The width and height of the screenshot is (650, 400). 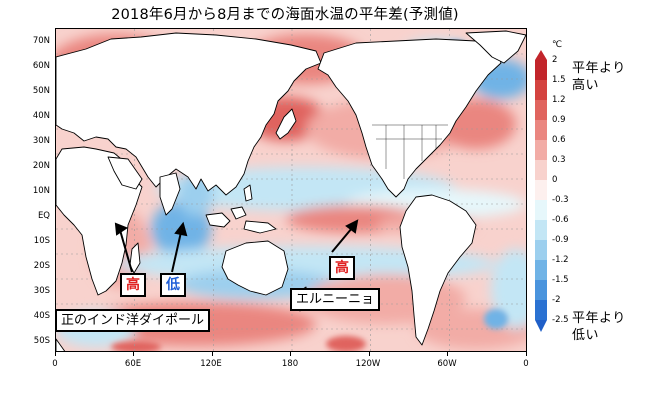 What do you see at coordinates (133, 364) in the screenshot?
I see `lon-label-60e: 60E` at bounding box center [133, 364].